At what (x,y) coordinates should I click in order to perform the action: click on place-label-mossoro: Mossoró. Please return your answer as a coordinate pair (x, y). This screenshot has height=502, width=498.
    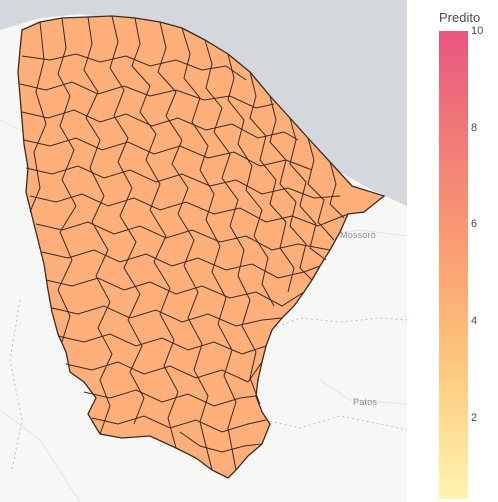
    Looking at the image, I should click on (358, 235).